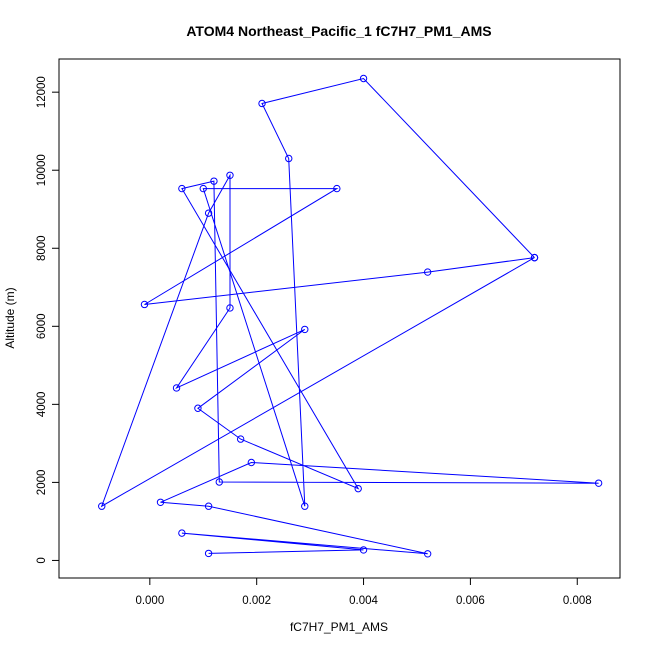  What do you see at coordinates (256, 601) in the screenshot?
I see `x-tick-label: 0.002` at bounding box center [256, 601].